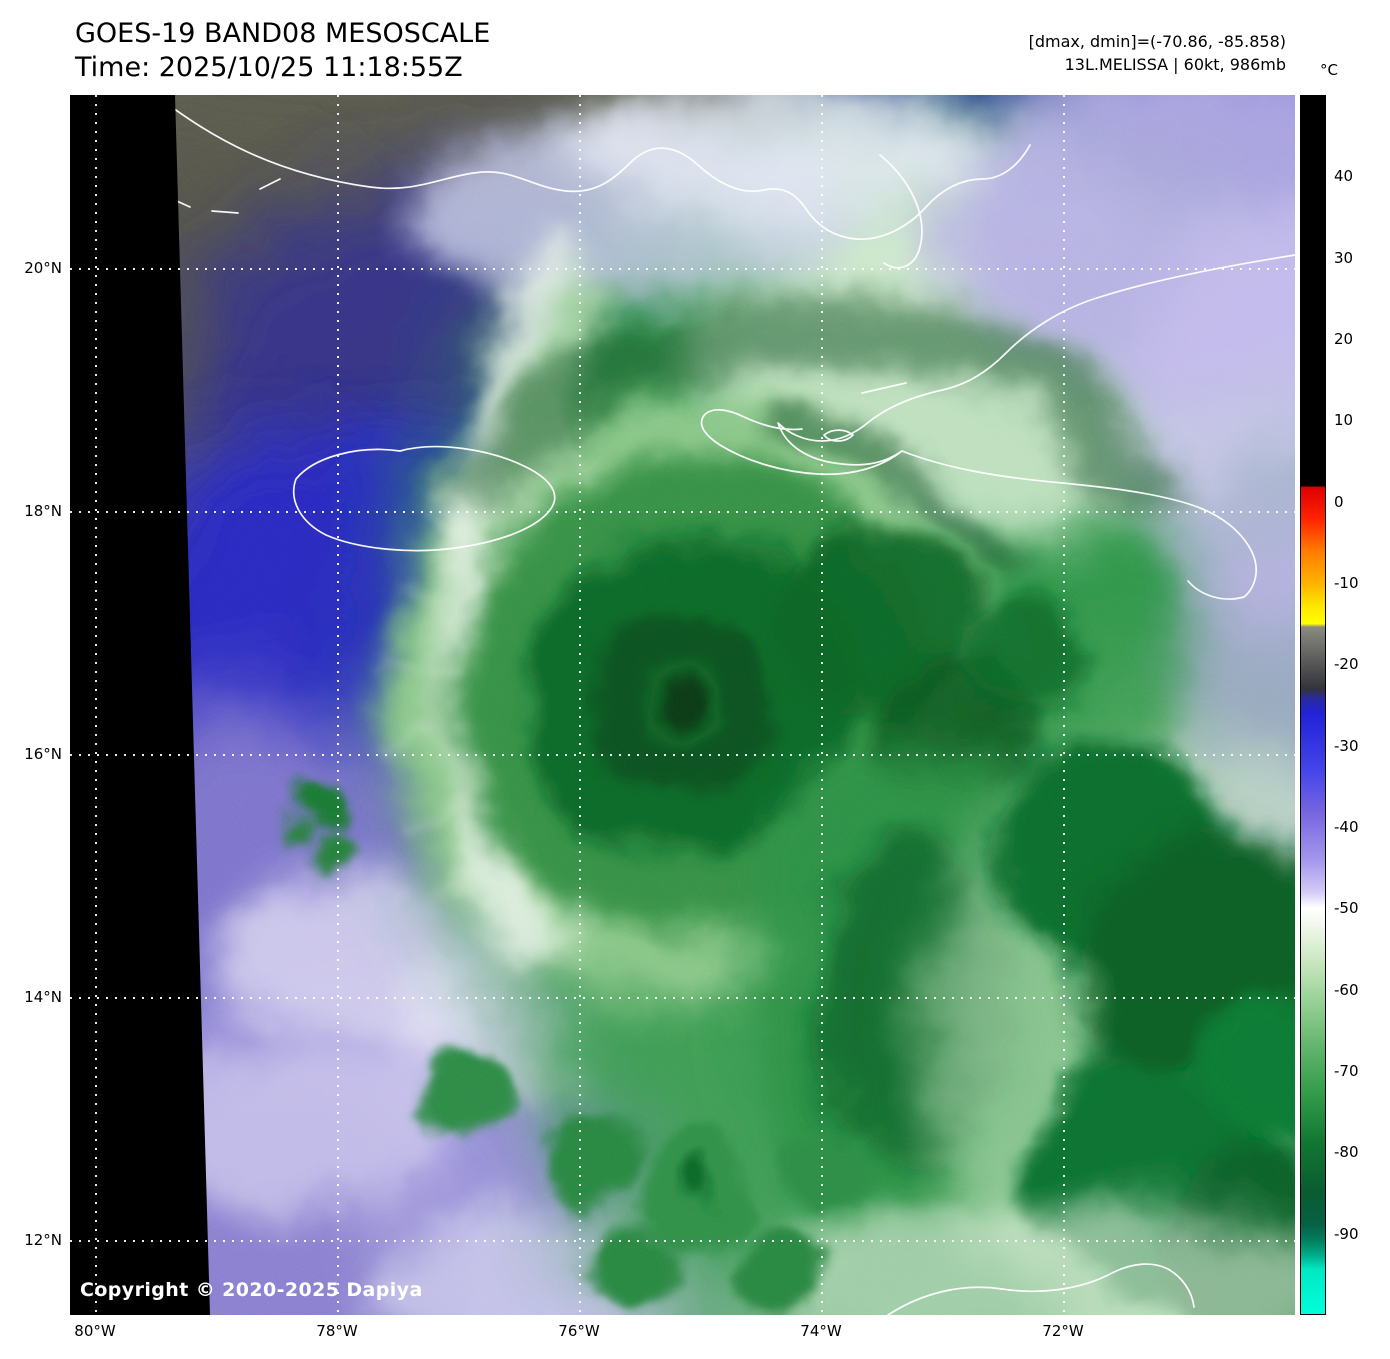 This screenshot has width=1390, height=1359. Describe the element at coordinates (1346, 827) in the screenshot. I see `colorbar-tick-label: -40` at that location.